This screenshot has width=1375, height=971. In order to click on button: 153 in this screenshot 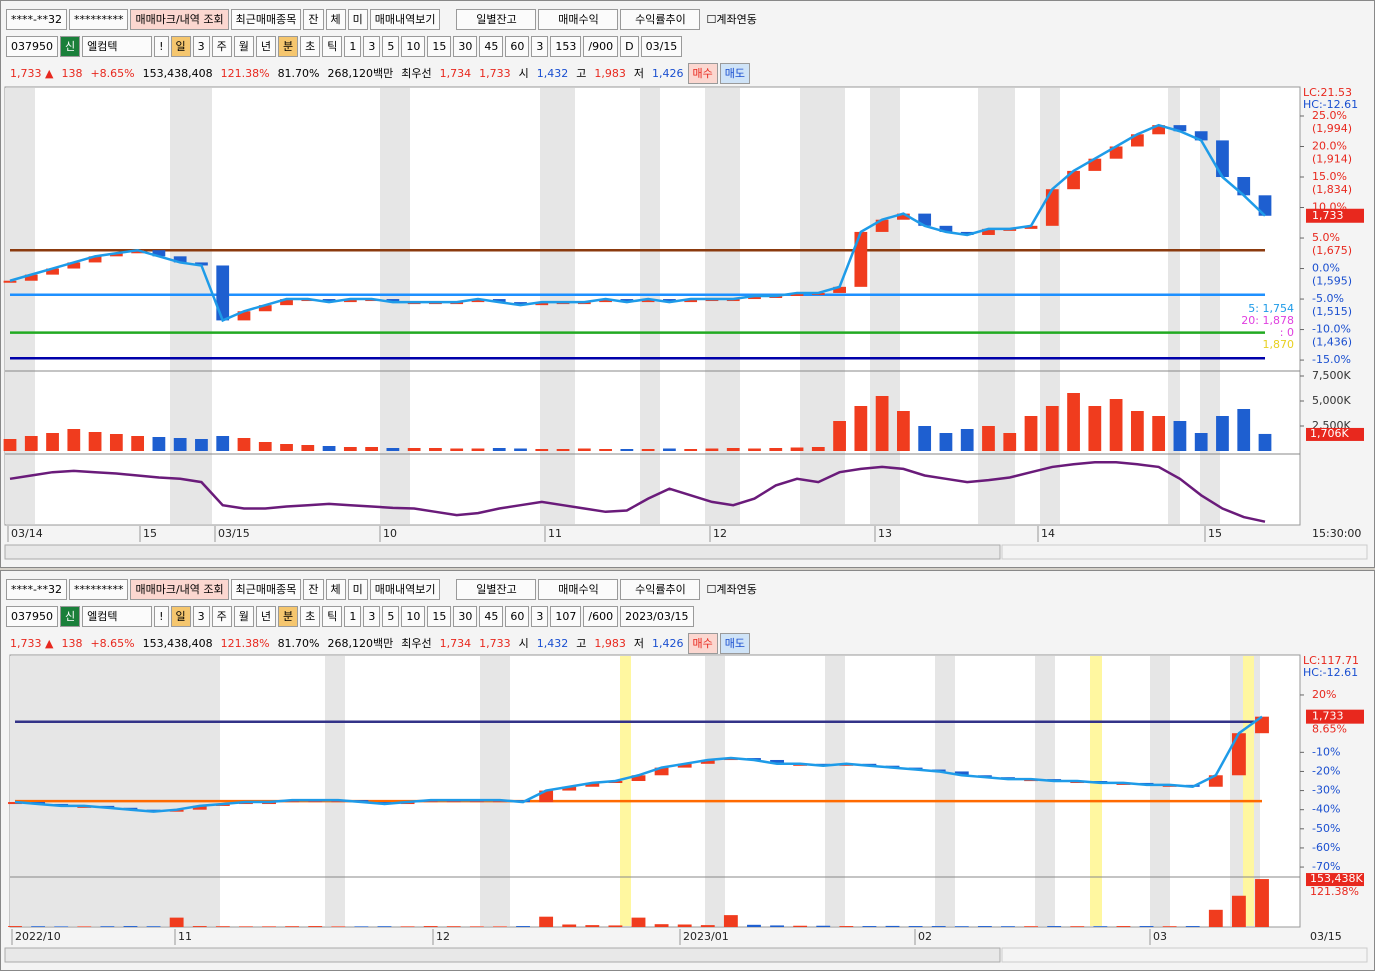, I will do `click(566, 46)`.